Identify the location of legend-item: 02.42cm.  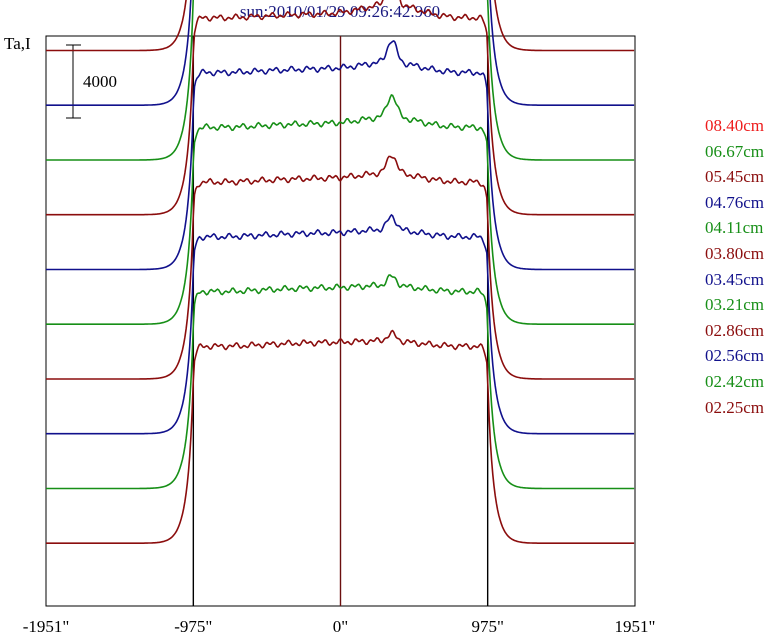
(735, 381).